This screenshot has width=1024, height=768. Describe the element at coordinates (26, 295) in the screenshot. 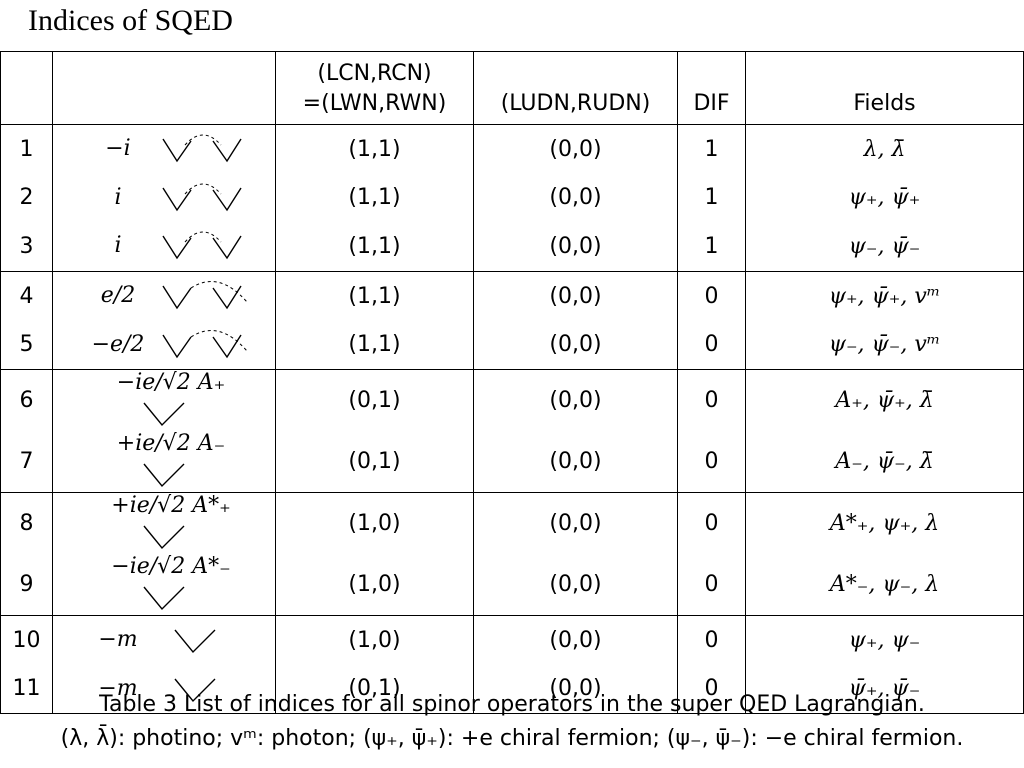

I see `row-number: 4` at that location.